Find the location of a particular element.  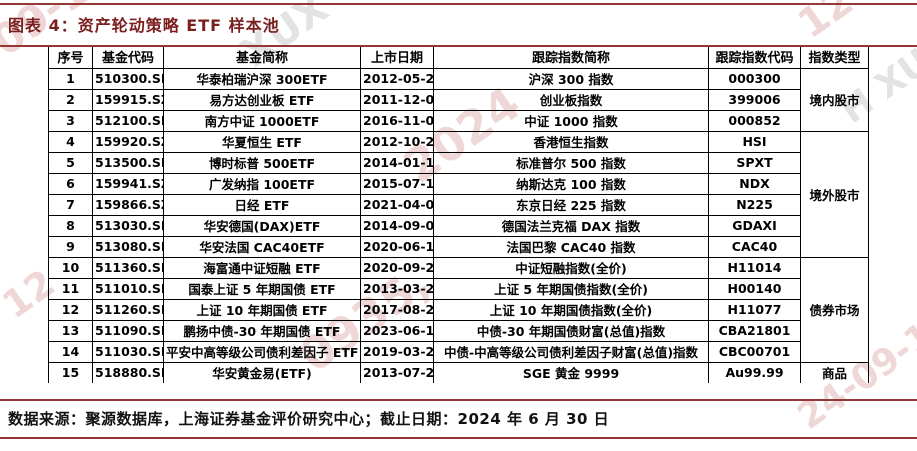

index-code-cell: H11014 is located at coordinates (754, 267).